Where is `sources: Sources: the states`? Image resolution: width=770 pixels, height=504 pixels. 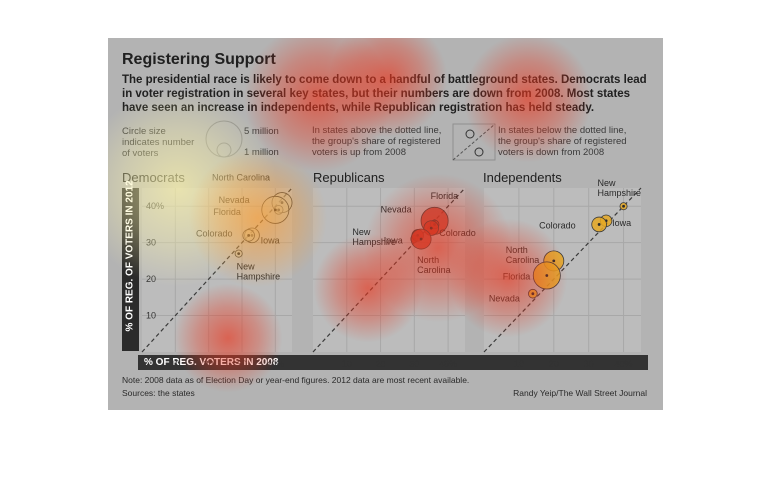
sources: Sources: the states is located at coordinates (158, 393).